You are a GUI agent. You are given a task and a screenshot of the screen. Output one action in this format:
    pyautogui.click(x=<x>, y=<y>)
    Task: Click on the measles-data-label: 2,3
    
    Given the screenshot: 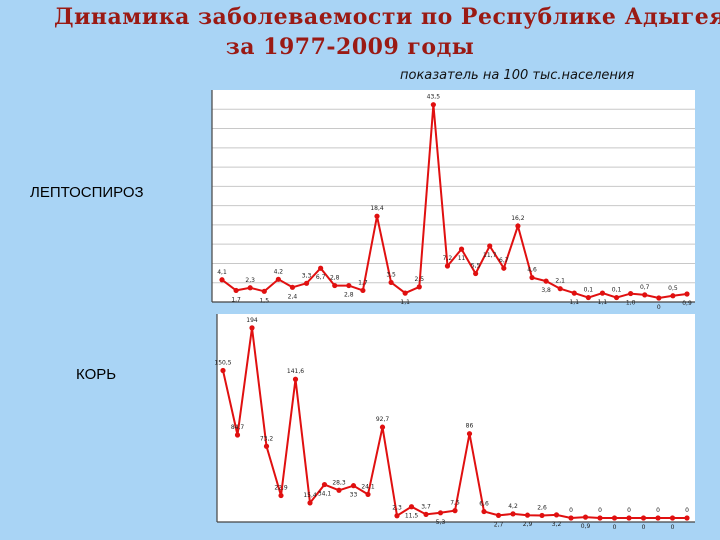 What is the action you would take?
    pyautogui.click(x=397, y=508)
    